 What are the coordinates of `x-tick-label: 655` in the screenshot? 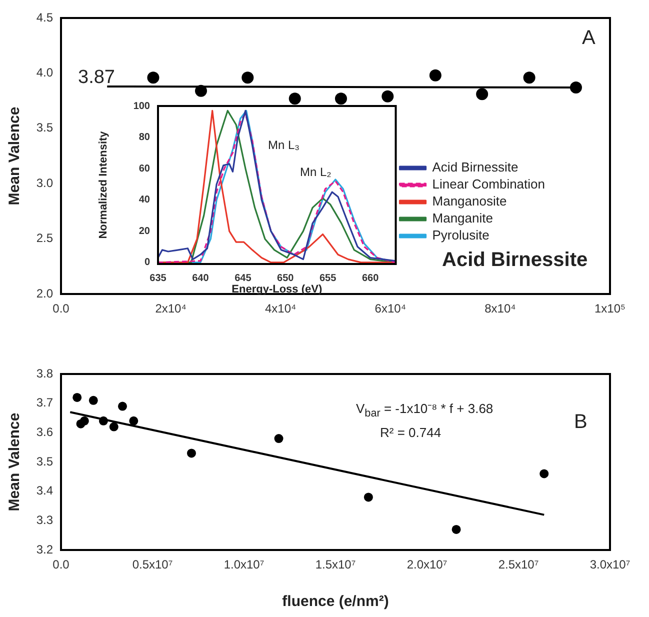 It's located at (328, 278).